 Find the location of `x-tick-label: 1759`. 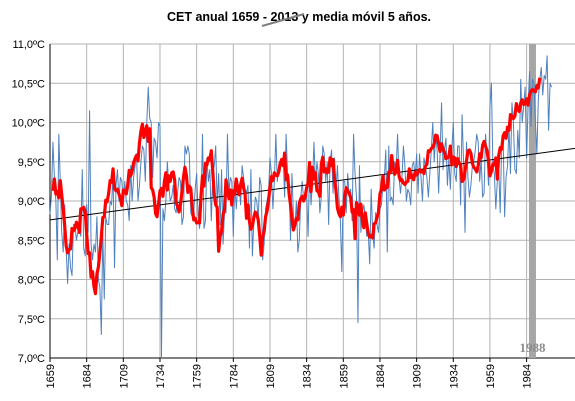

x-tick-label: 1759 is located at coordinates (198, 376).